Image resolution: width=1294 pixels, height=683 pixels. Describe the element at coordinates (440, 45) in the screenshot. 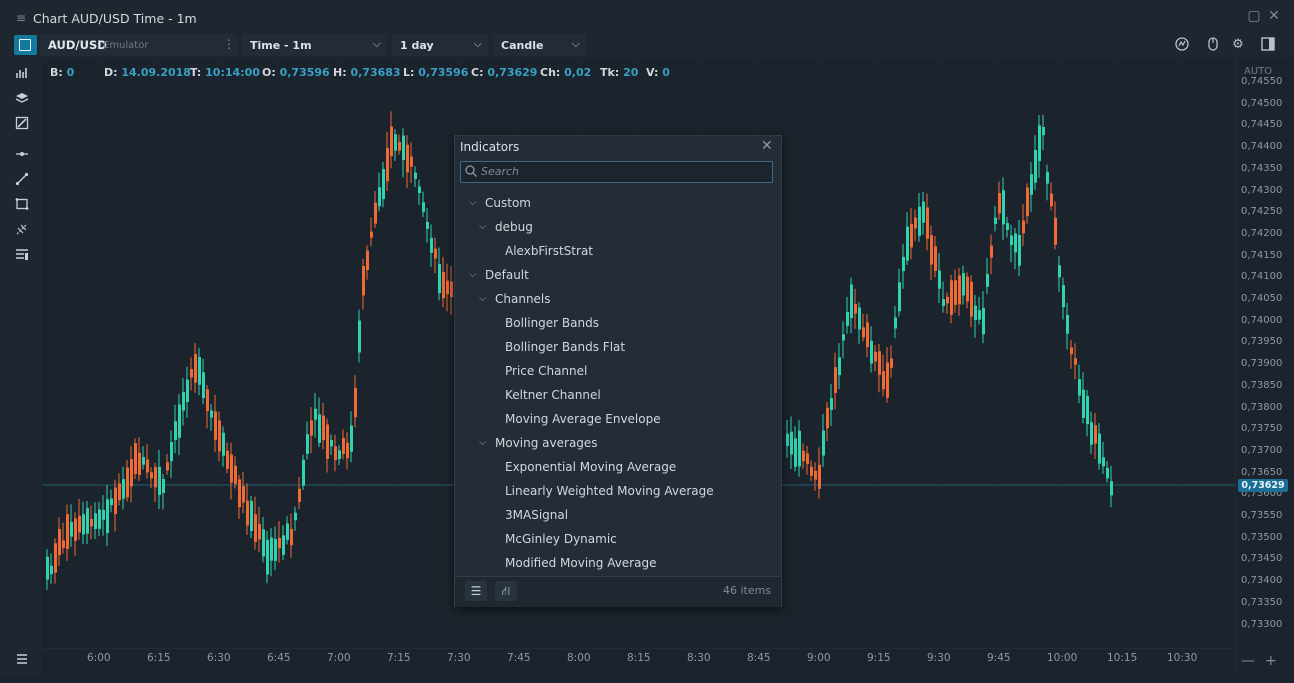

I see `period-dropdown: 1 day ⌵` at that location.